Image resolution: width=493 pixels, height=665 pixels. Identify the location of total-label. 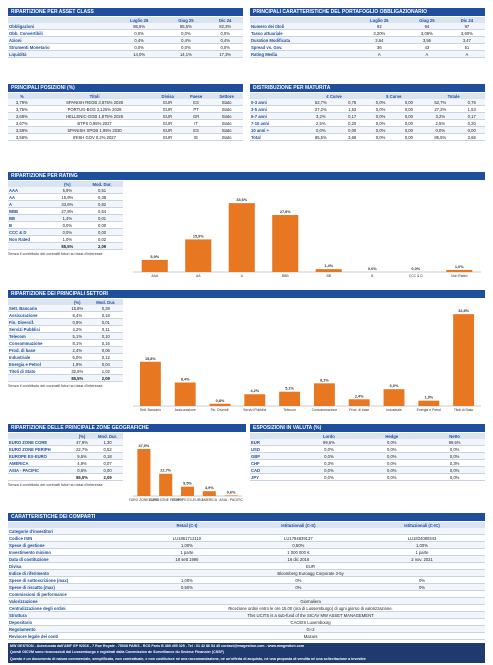
(37, 378).